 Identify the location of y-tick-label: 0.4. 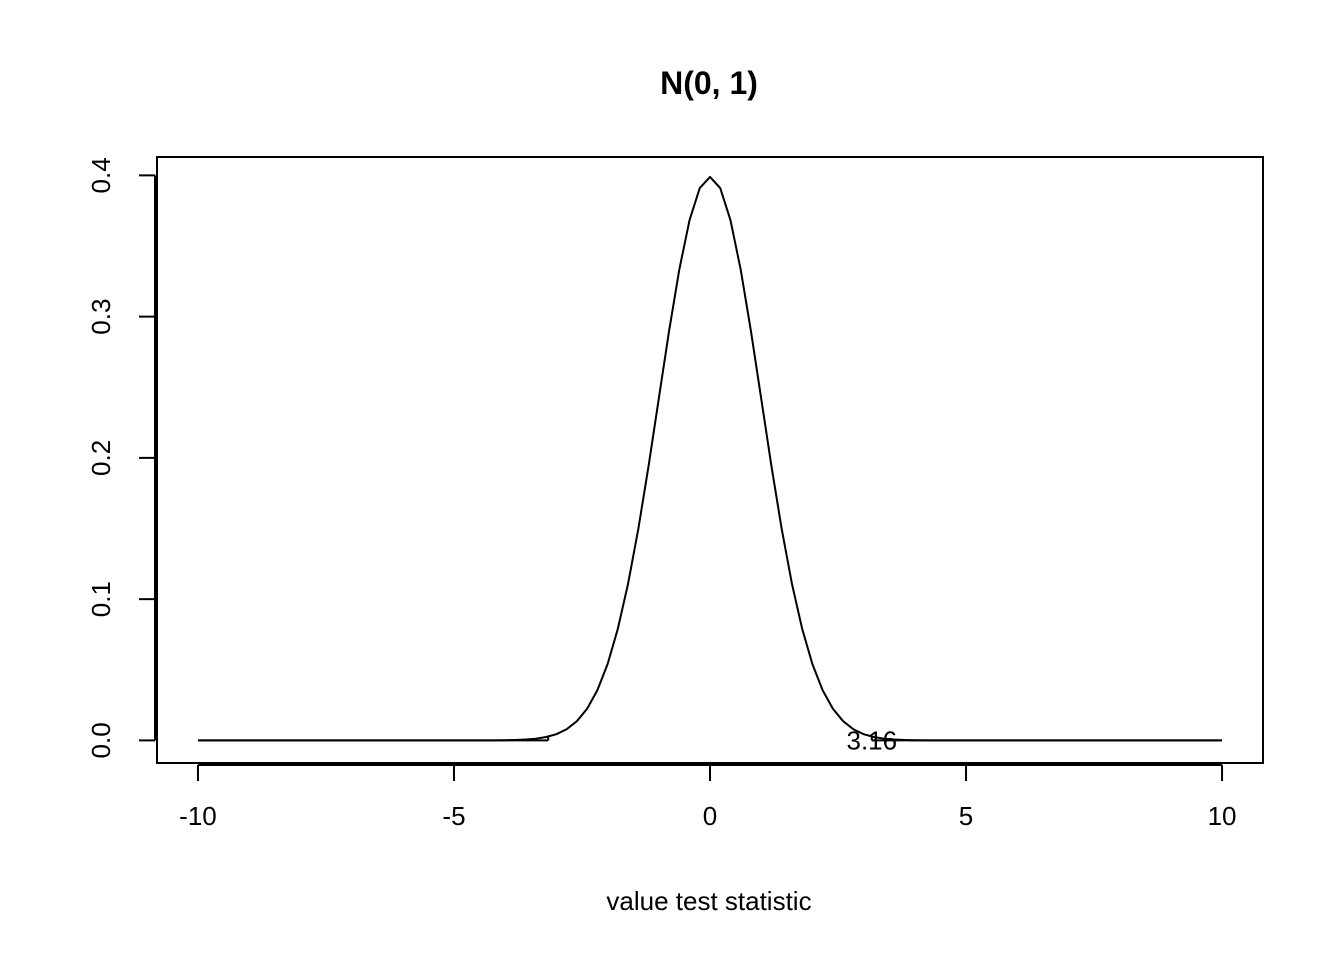
(101, 175).